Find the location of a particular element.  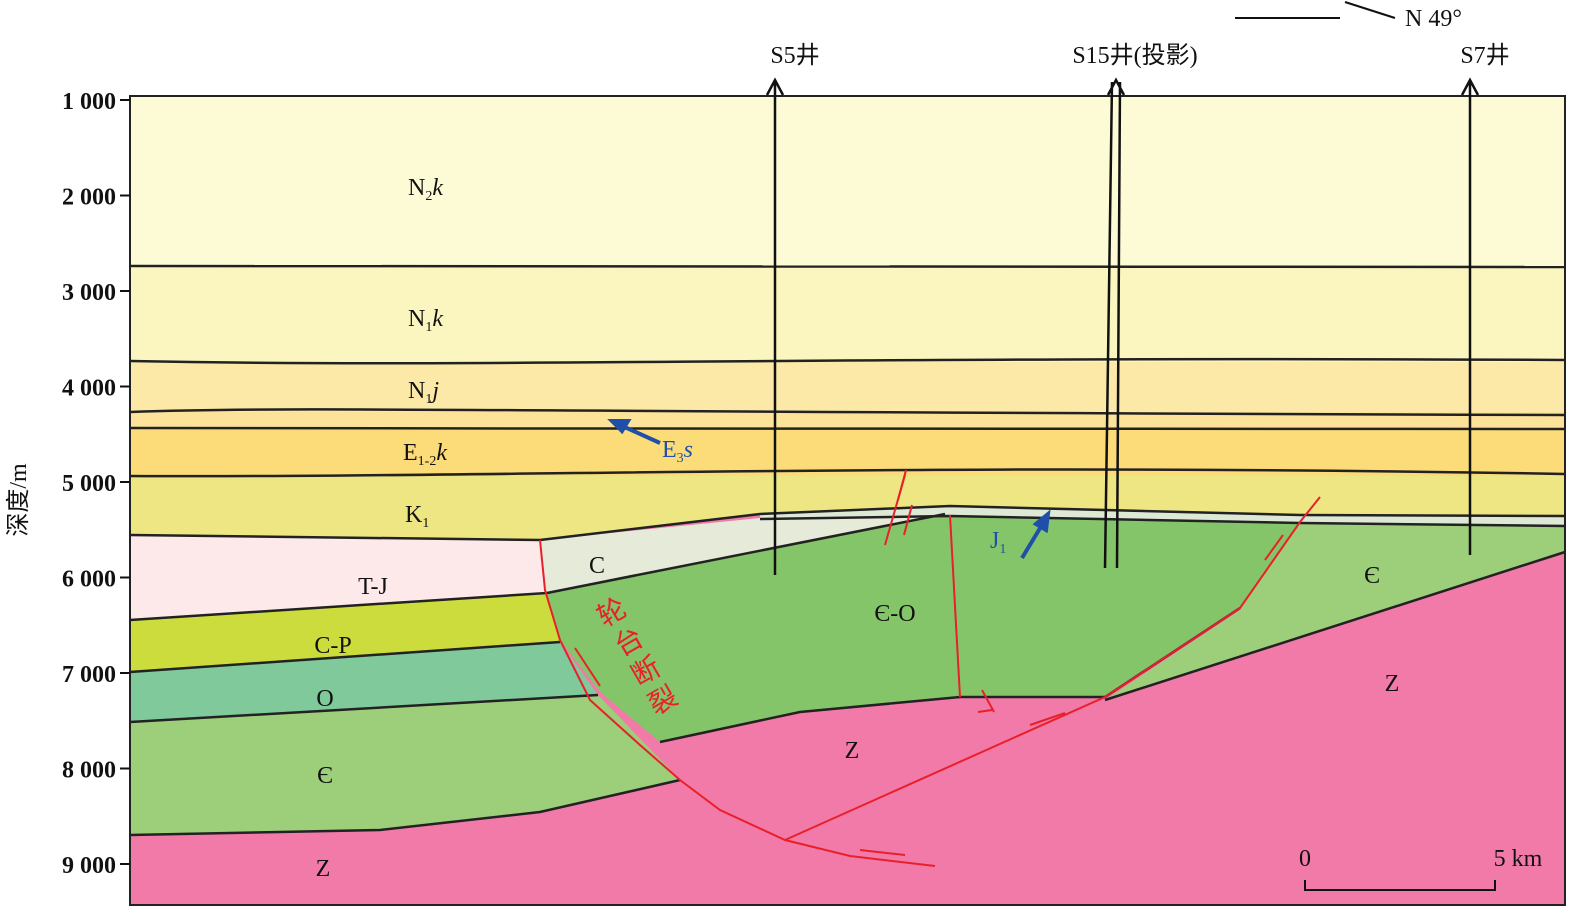

north-arrow is located at coordinates (1315, 10).